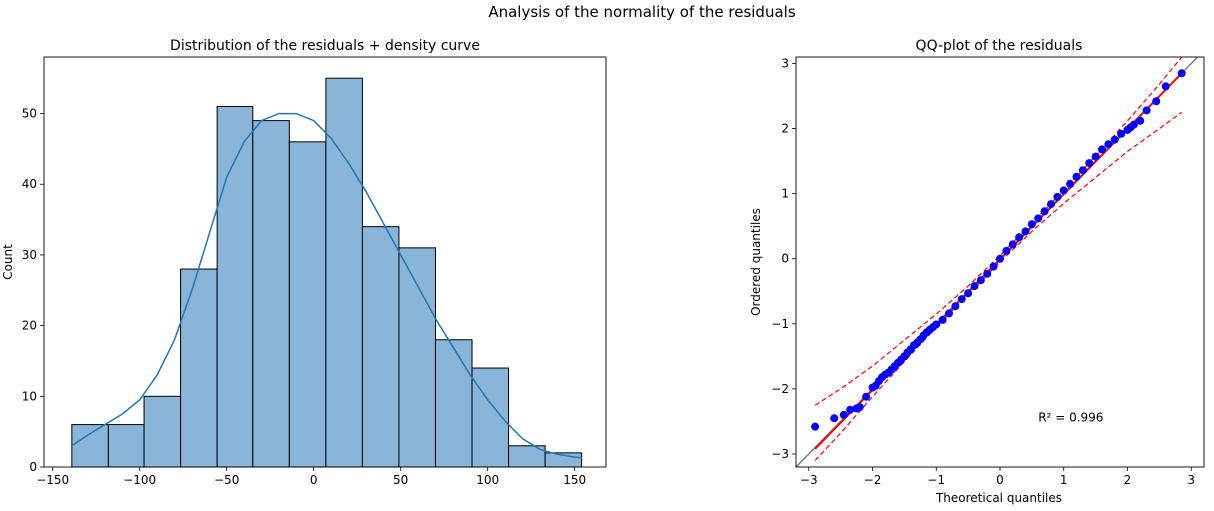 Image resolution: width=1214 pixels, height=511 pixels. I want to click on qq-y-tick-label: 2, so click(785, 129).